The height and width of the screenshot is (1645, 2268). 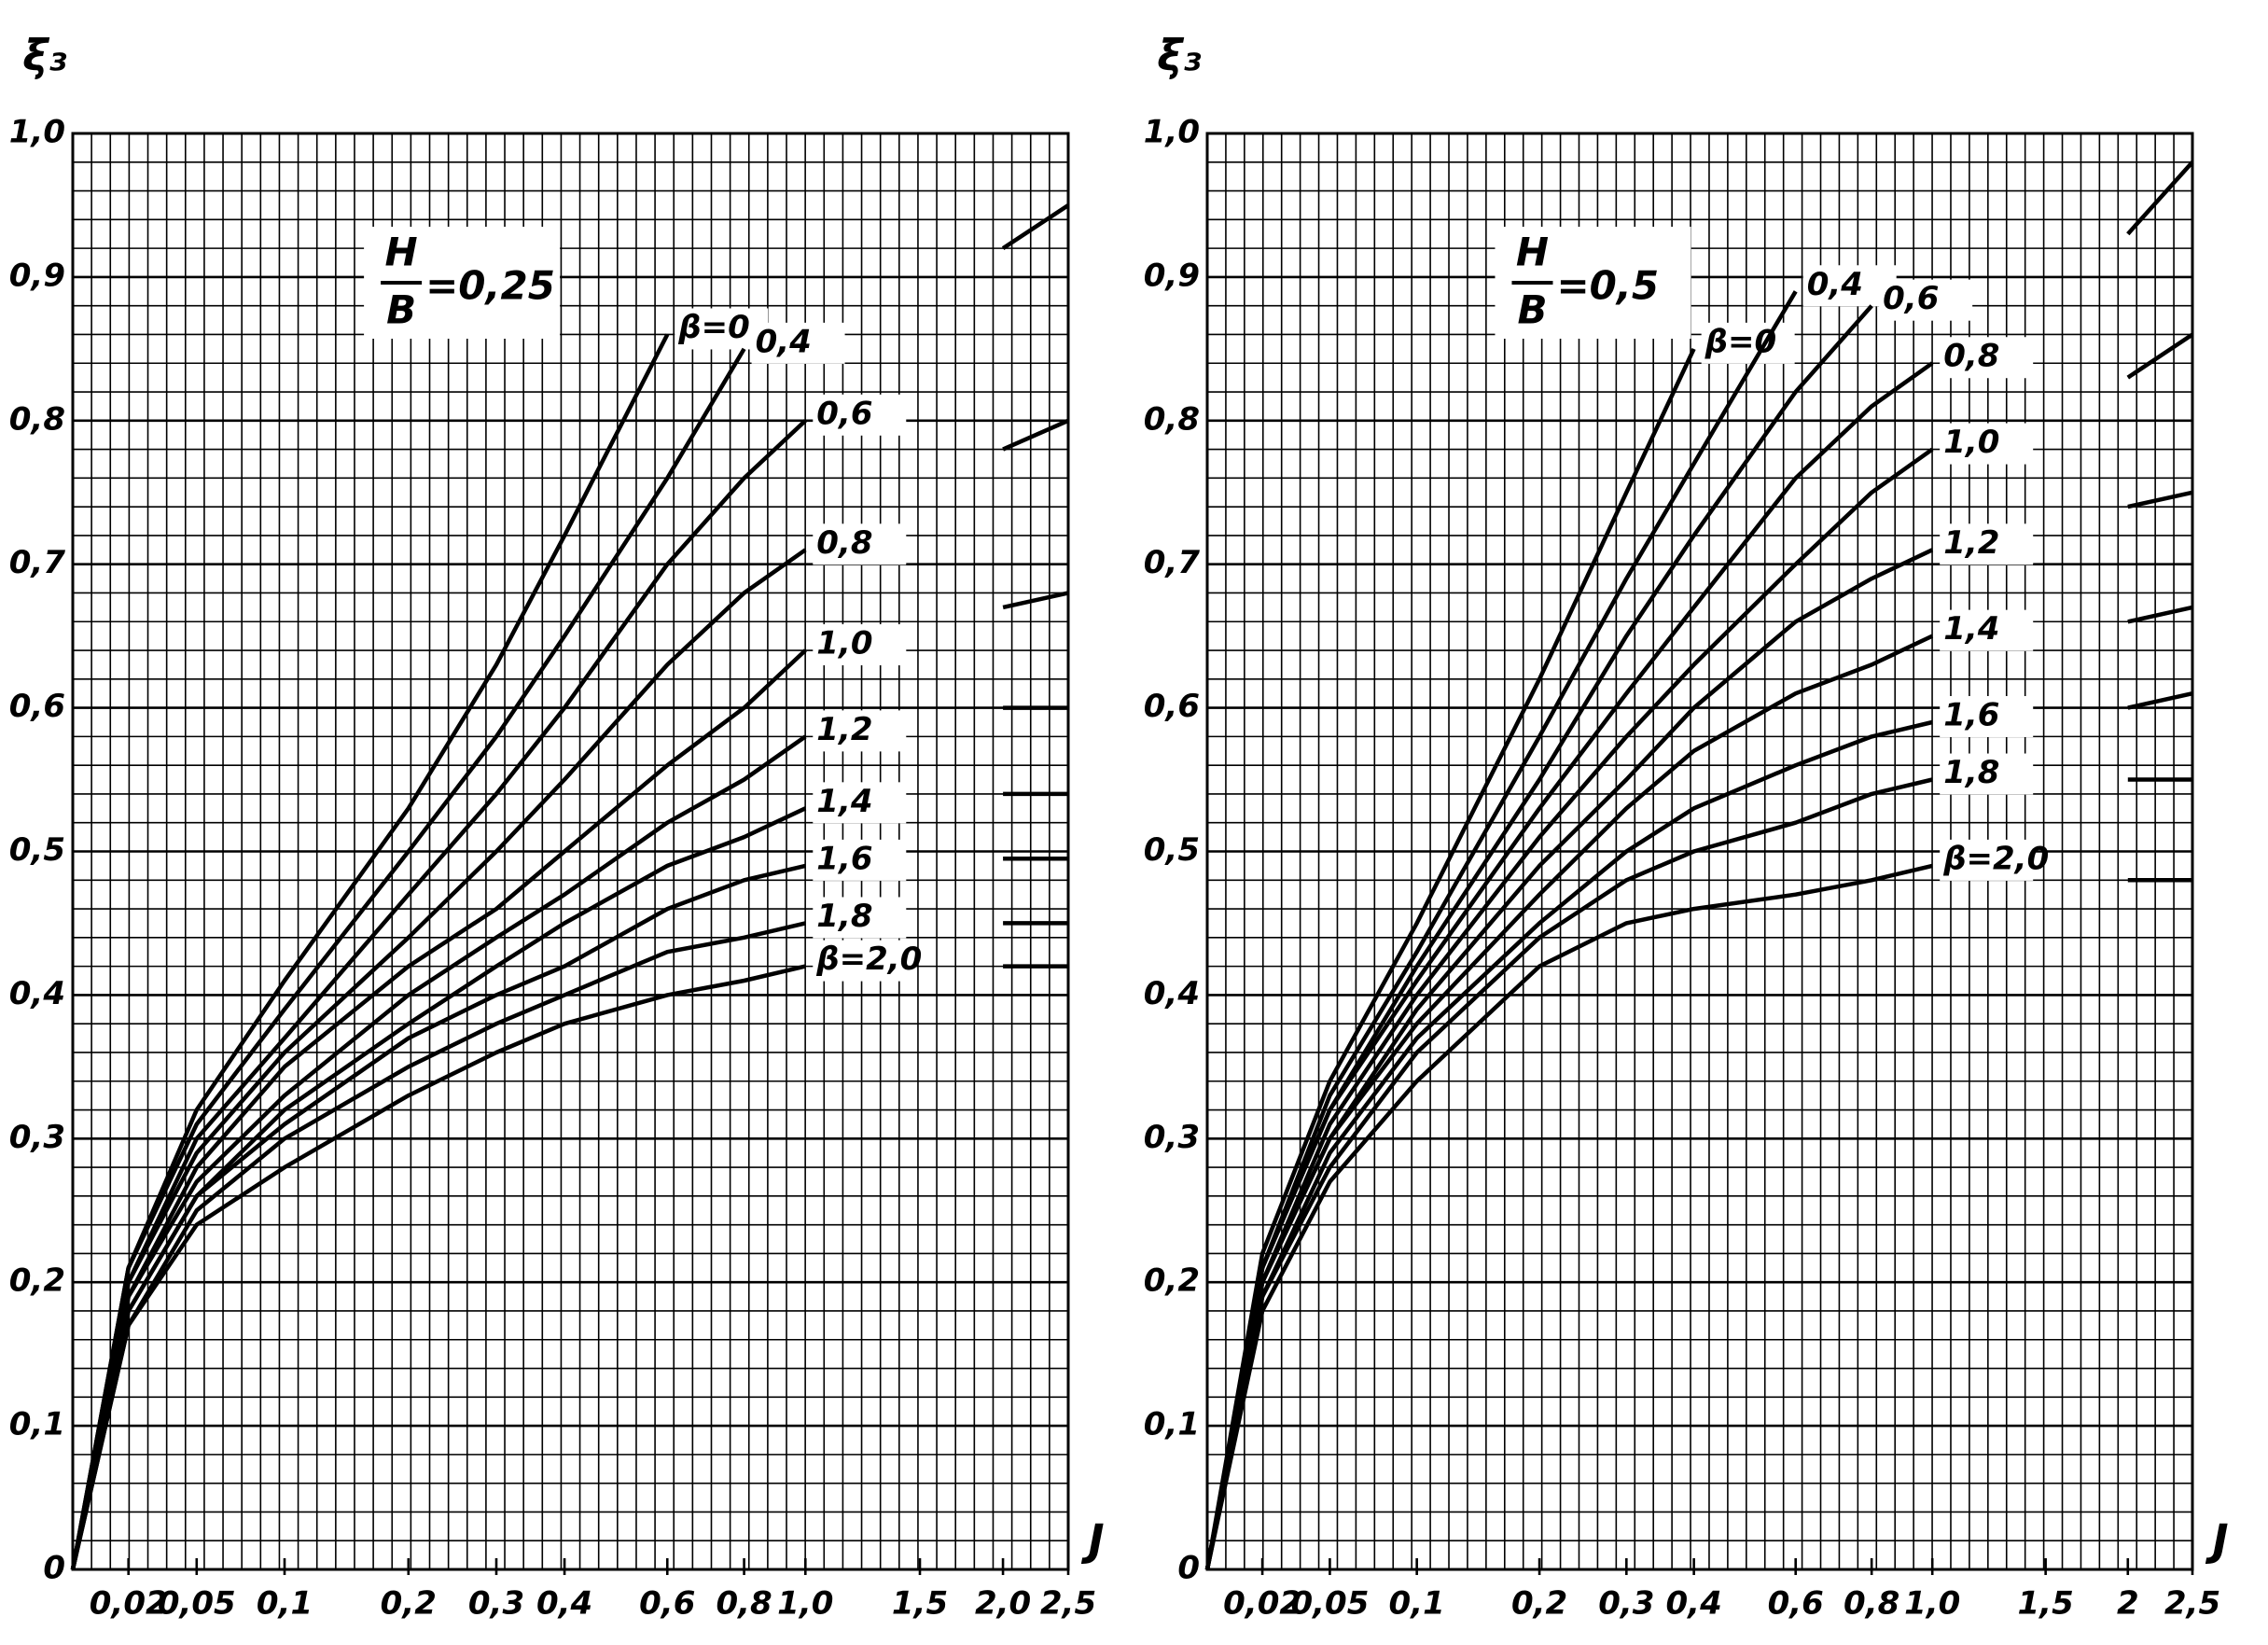 What do you see at coordinates (713, 327) in the screenshot?
I see `curve-label: β=0` at bounding box center [713, 327].